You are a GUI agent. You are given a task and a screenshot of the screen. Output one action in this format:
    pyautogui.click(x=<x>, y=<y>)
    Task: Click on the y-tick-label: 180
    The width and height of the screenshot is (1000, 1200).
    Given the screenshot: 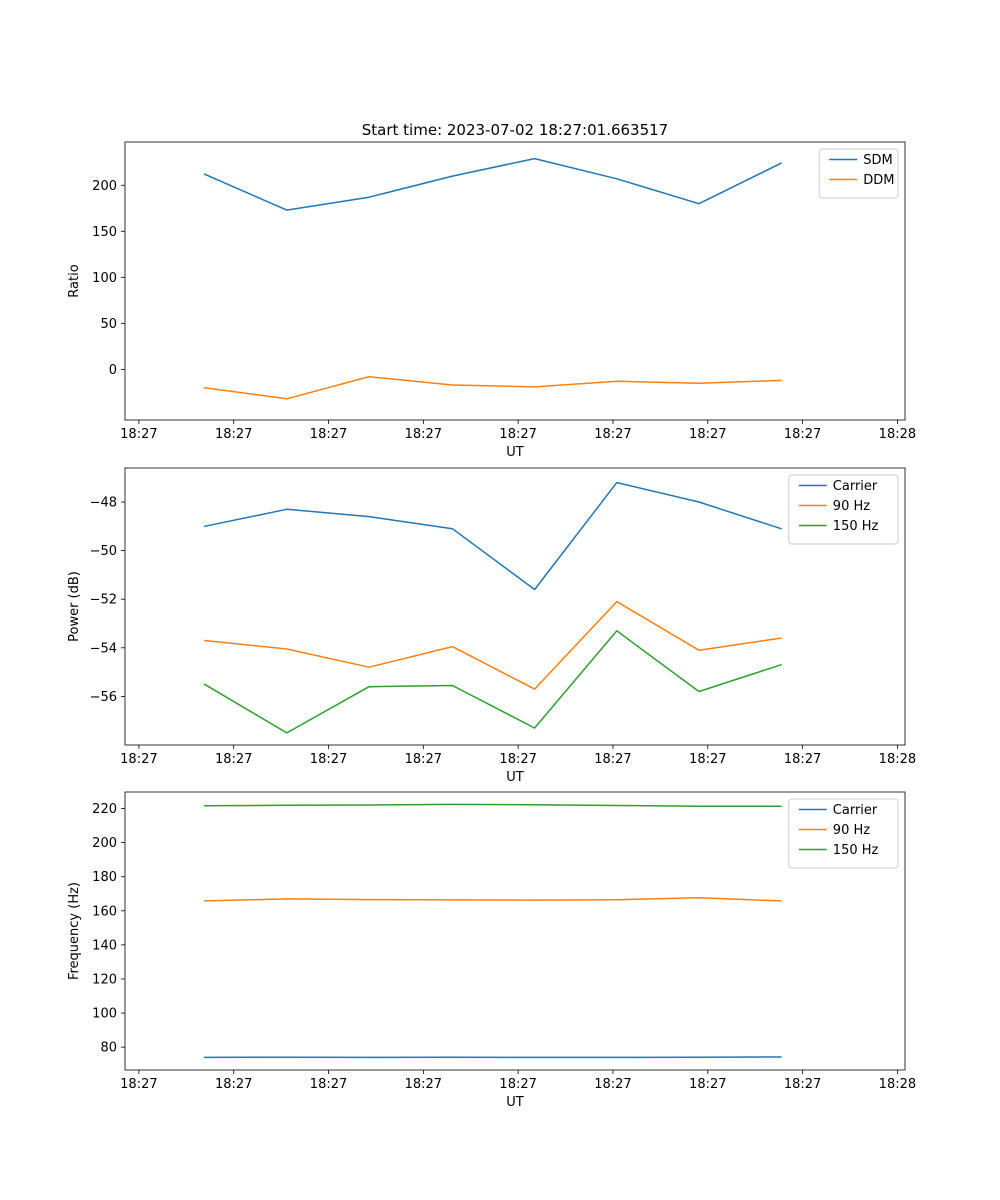 What is the action you would take?
    pyautogui.click(x=104, y=877)
    